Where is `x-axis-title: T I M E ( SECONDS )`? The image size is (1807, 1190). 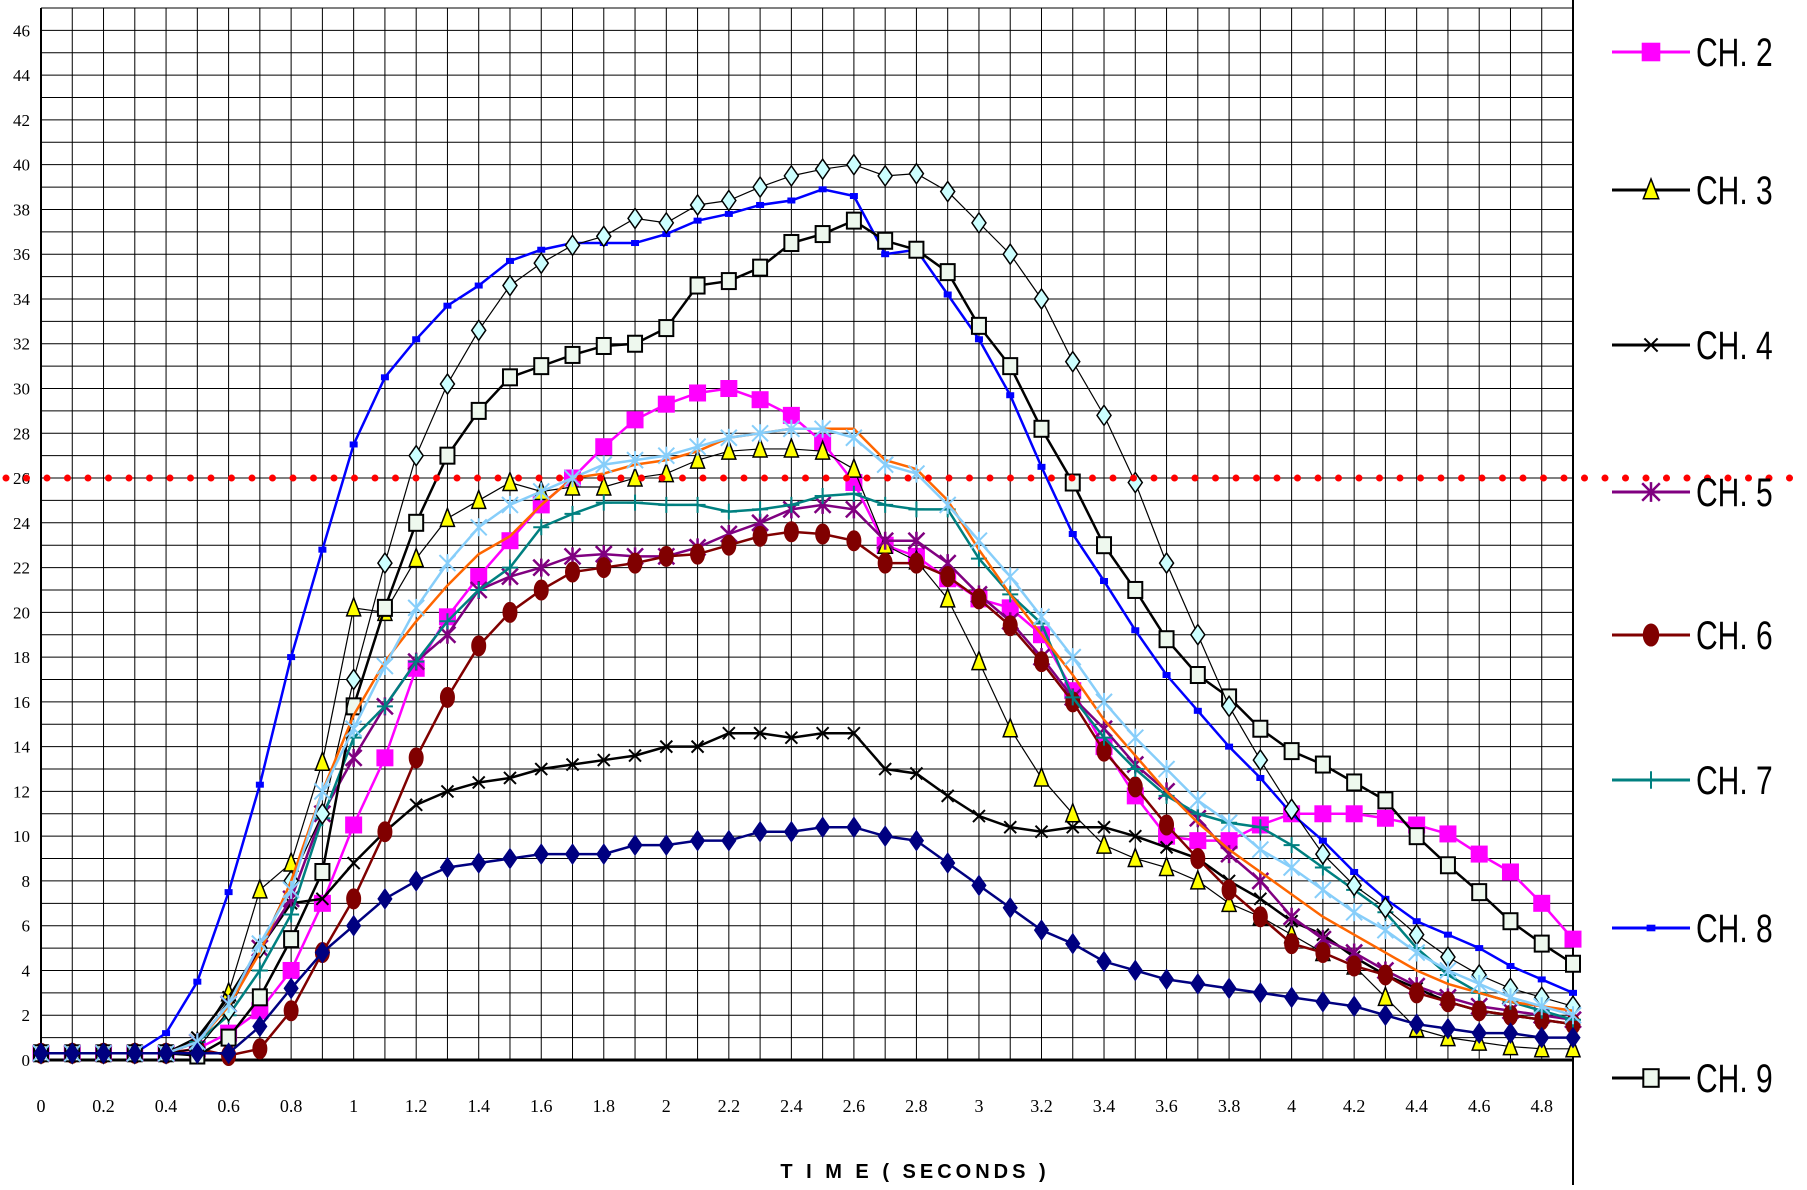
x-axis-title: T I M E ( SECONDS ) is located at coordinates (914, 1172).